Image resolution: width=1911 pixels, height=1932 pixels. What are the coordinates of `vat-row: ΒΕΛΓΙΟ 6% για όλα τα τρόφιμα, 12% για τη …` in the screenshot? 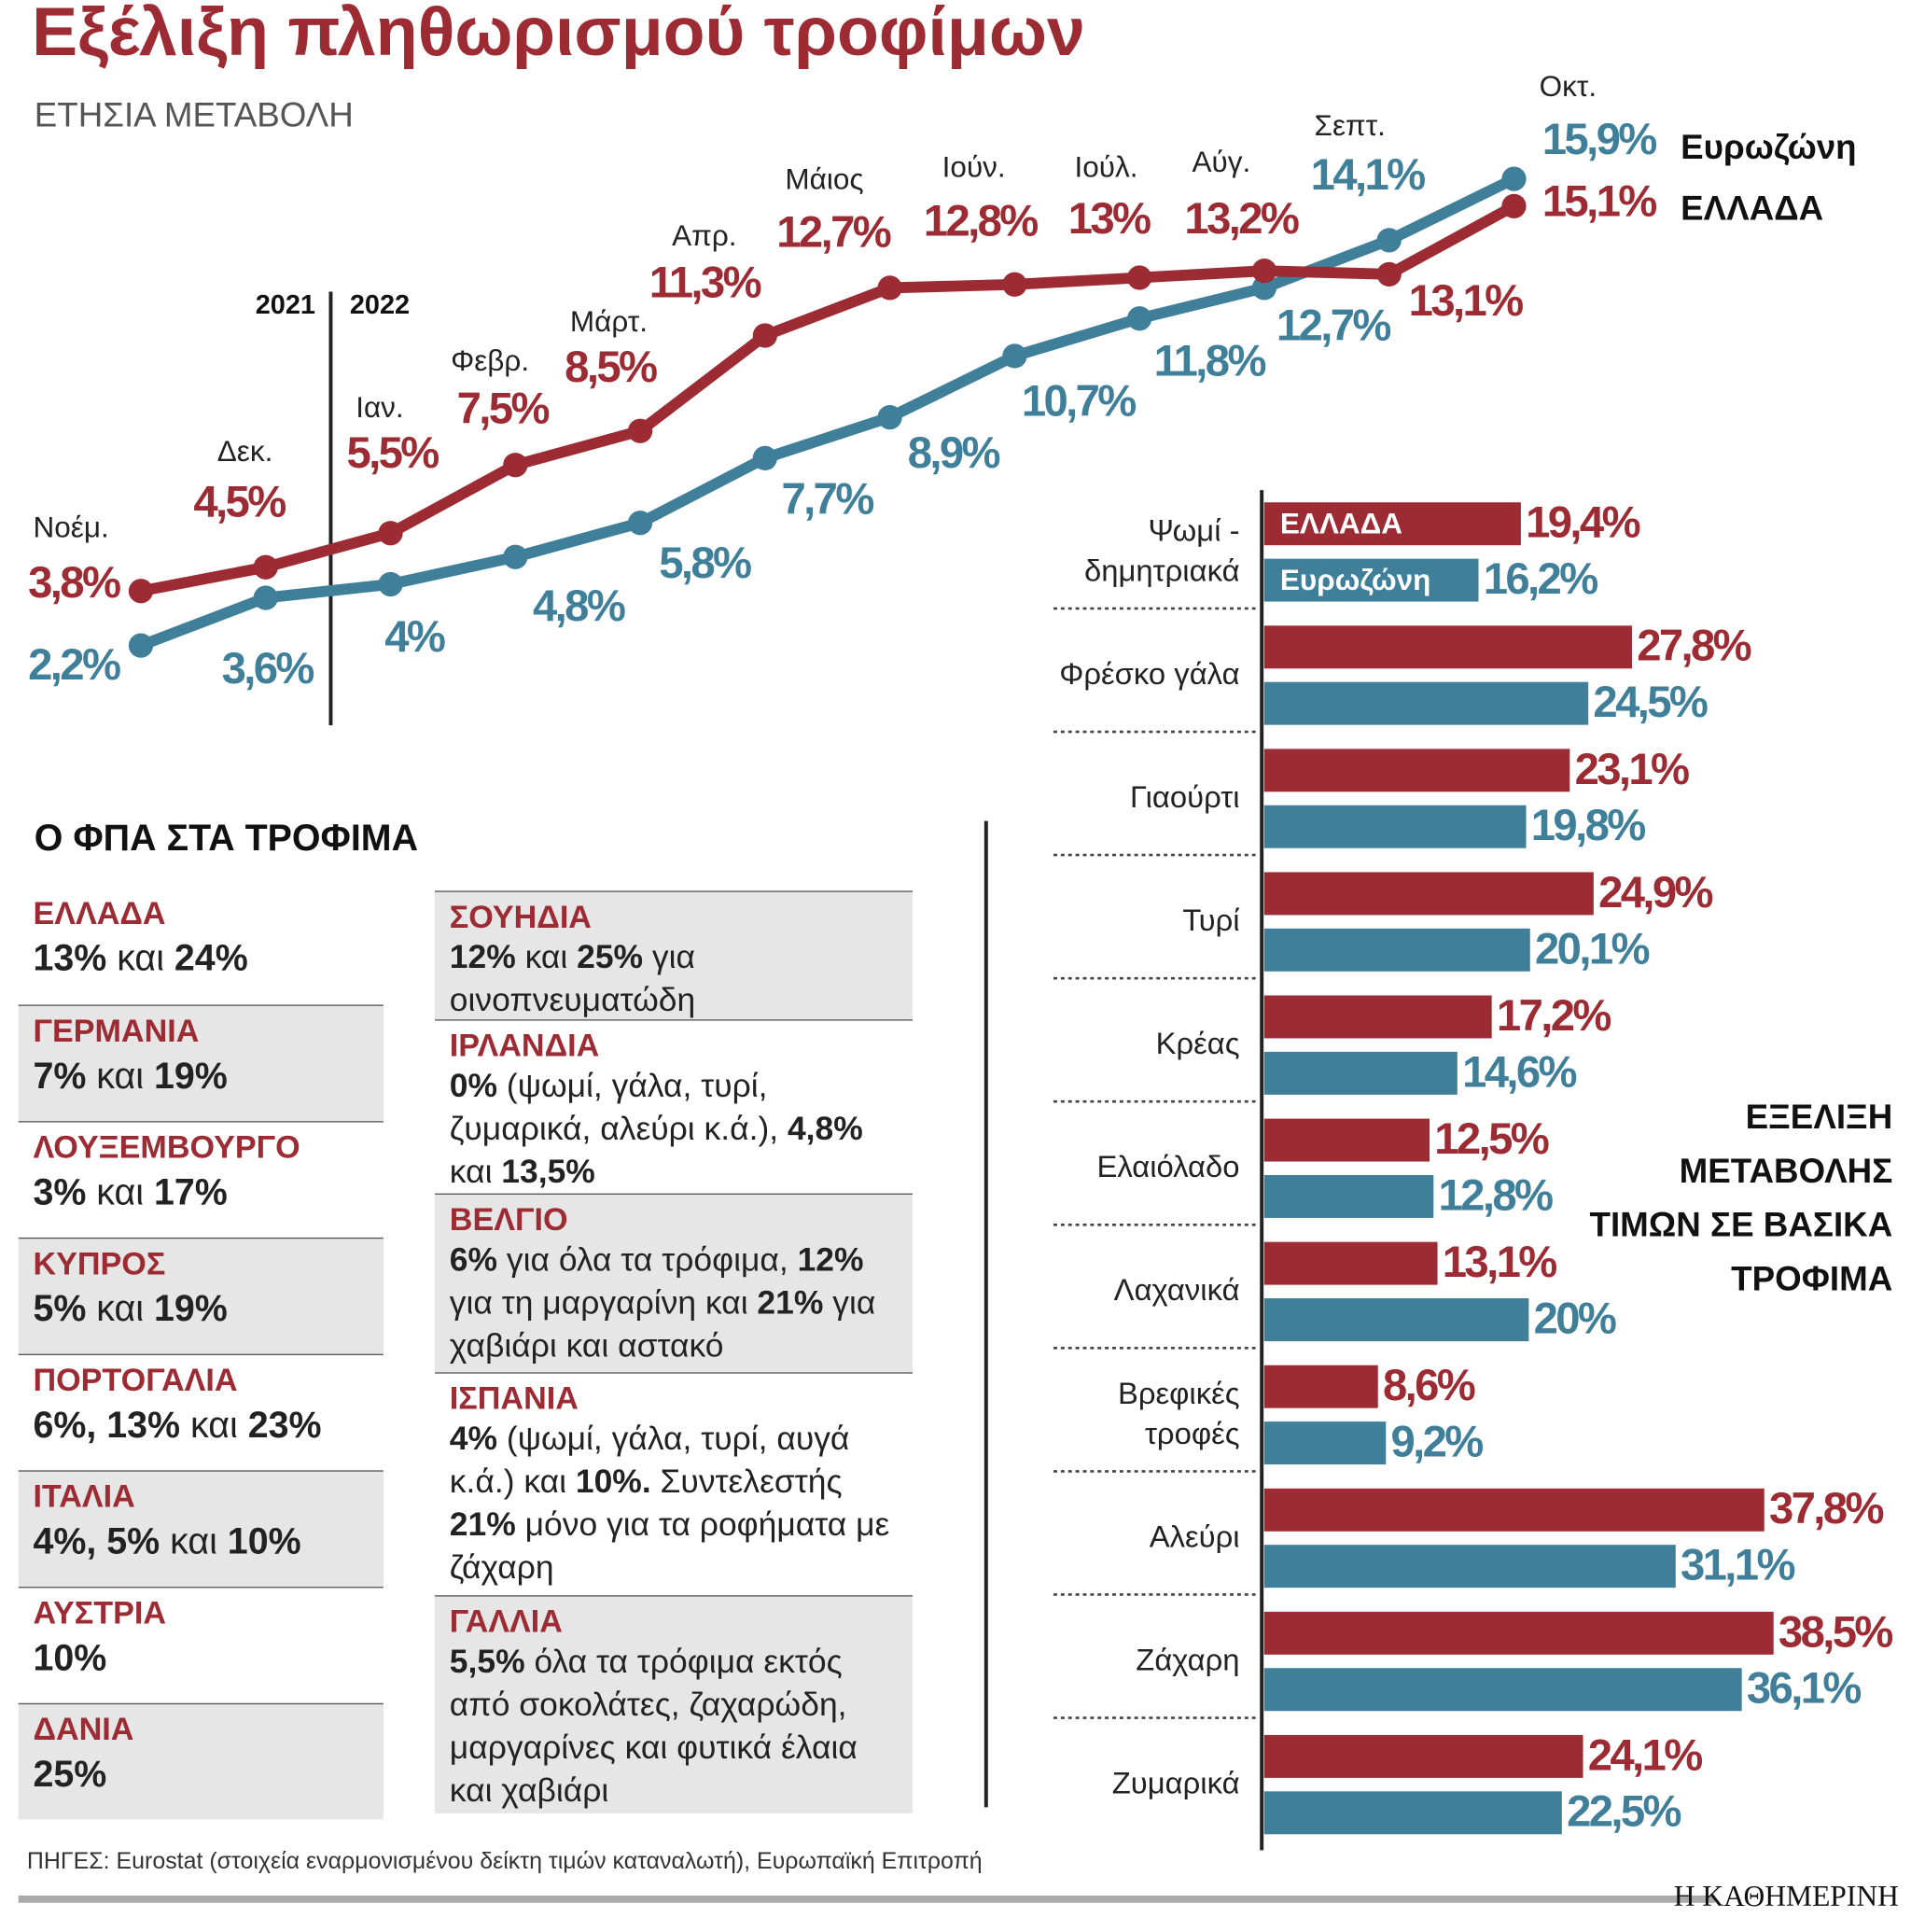 It's located at (674, 1283).